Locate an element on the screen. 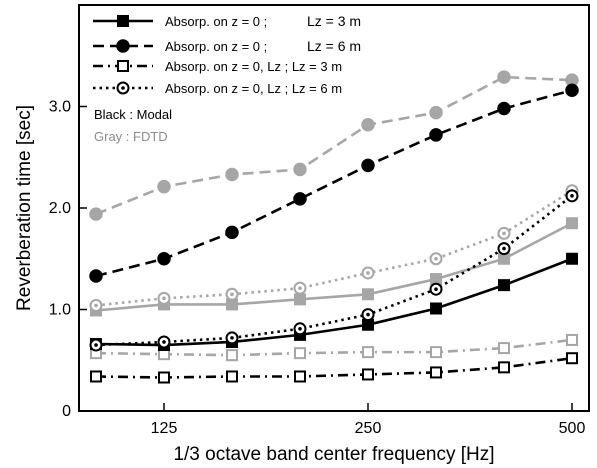 The height and width of the screenshot is (468, 597). x-tick-label: 250 is located at coordinates (368, 428).